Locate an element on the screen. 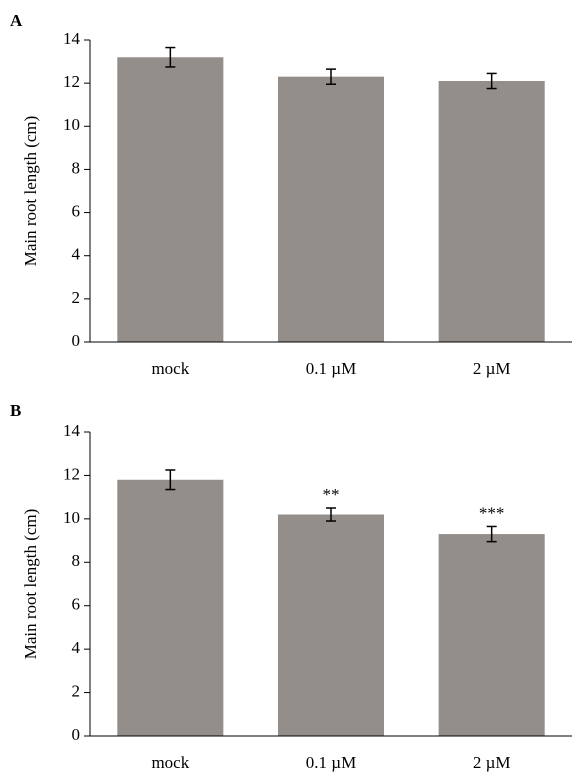 Image resolution: width=577 pixels, height=778 pixels. panel-label: B is located at coordinates (15, 410).